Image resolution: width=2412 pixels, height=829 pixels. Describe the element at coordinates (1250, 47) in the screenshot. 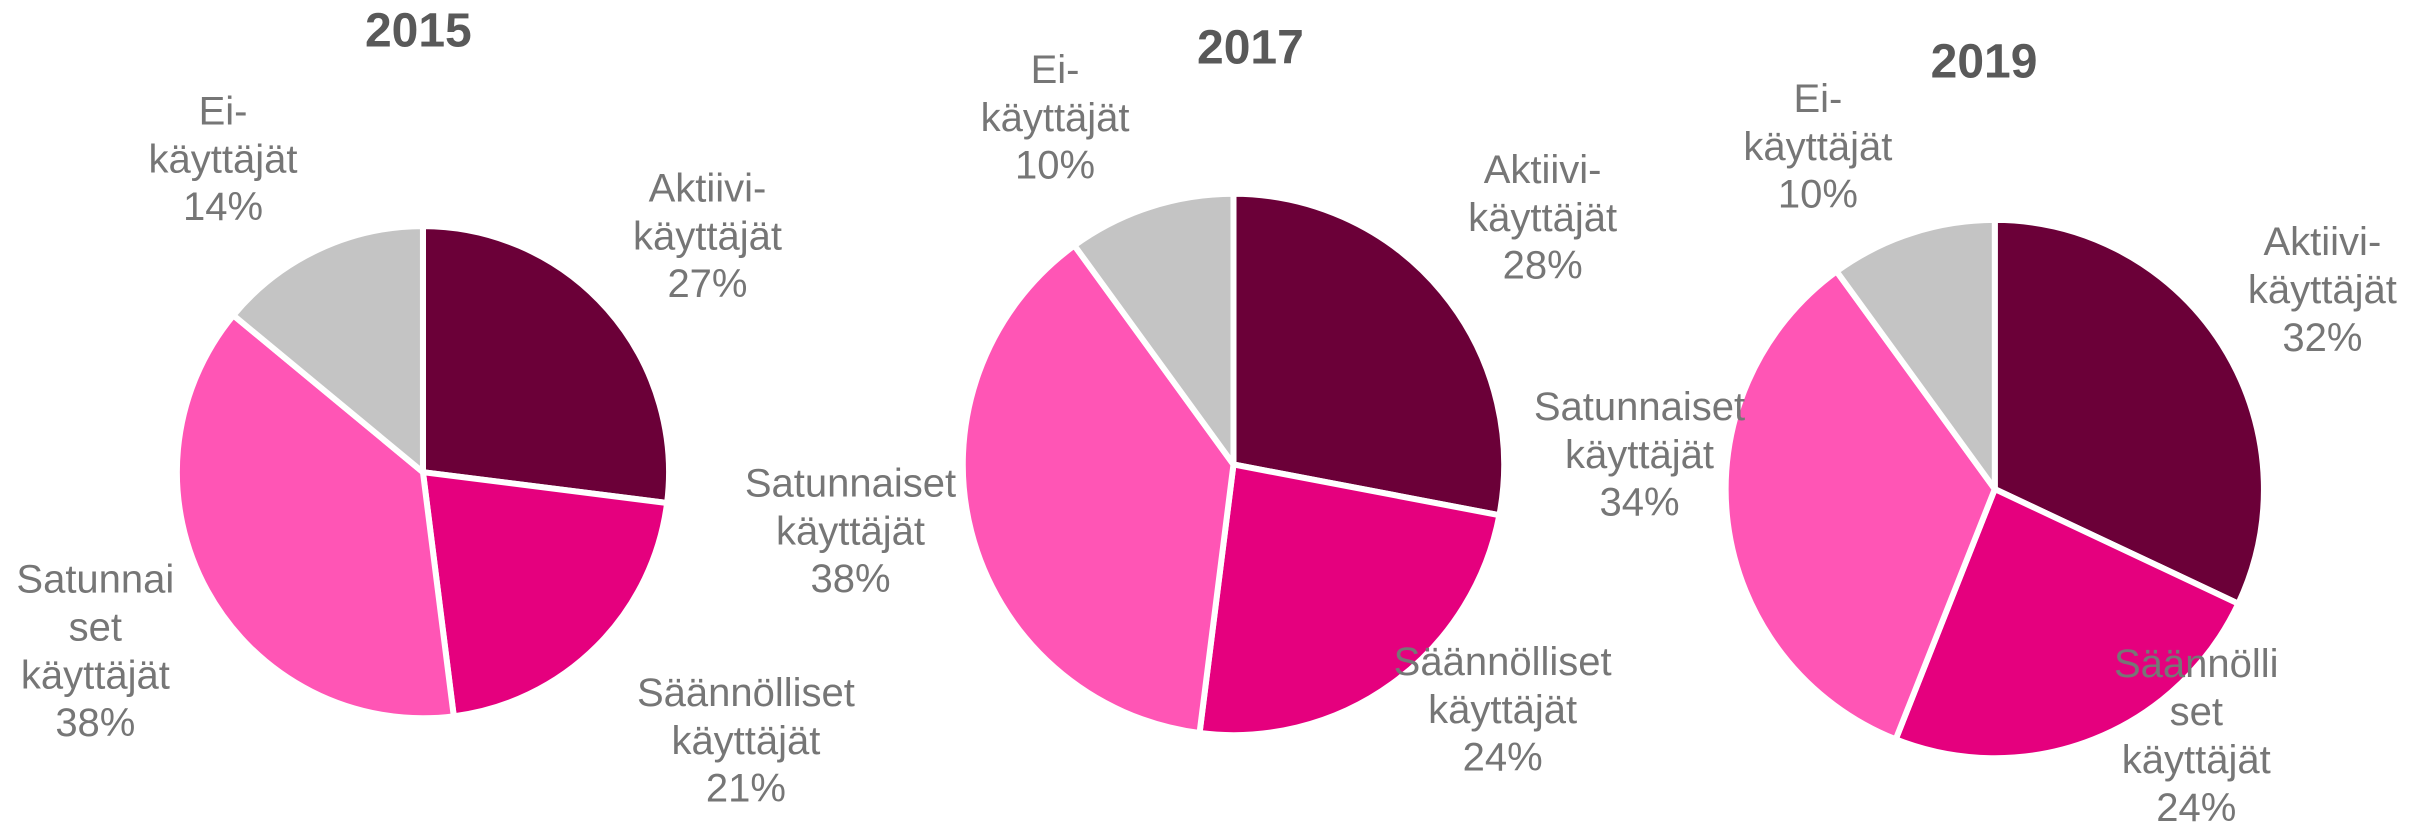

I see `chart-title: 2017` at that location.